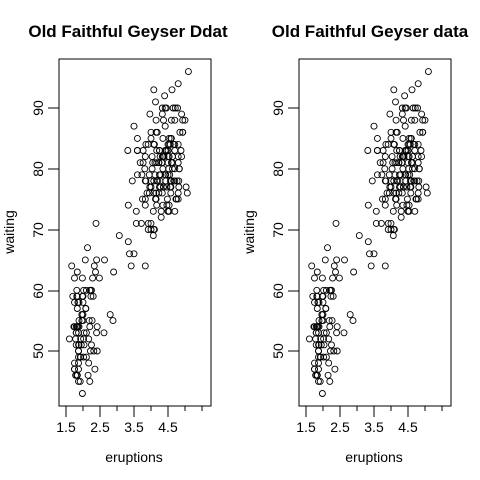 This screenshot has width=480, height=480. What do you see at coordinates (370, 31) in the screenshot?
I see `chart-title: Old Faithful Geyser data` at bounding box center [370, 31].